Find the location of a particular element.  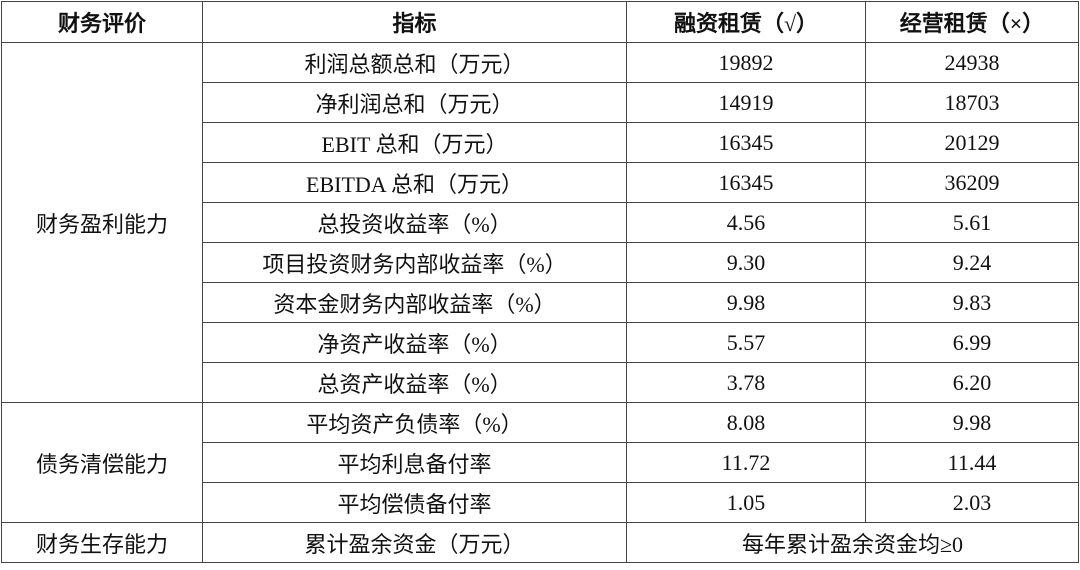

indicator-cell: 累计盈余资金（万元） is located at coordinates (414, 542).